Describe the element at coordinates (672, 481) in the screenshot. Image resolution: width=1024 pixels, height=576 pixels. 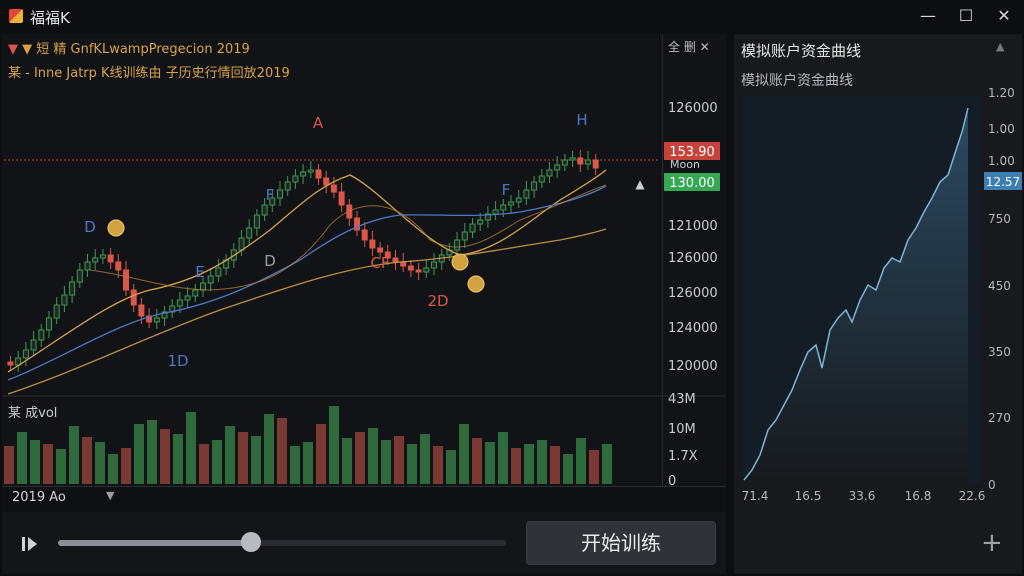
I see `volume-tick-label: 0` at that location.